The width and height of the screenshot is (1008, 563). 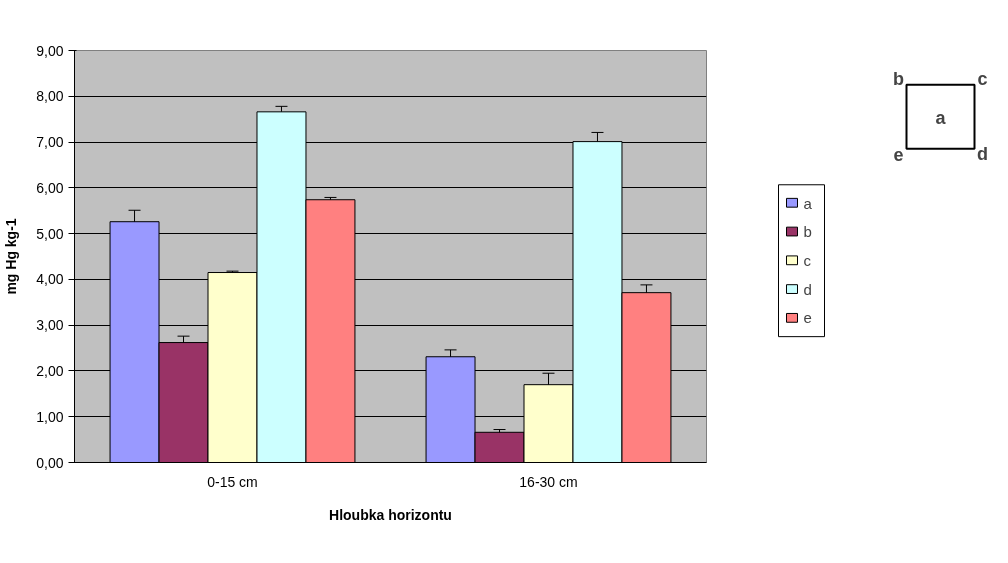 What do you see at coordinates (982, 79) in the screenshot?
I see `text: c` at bounding box center [982, 79].